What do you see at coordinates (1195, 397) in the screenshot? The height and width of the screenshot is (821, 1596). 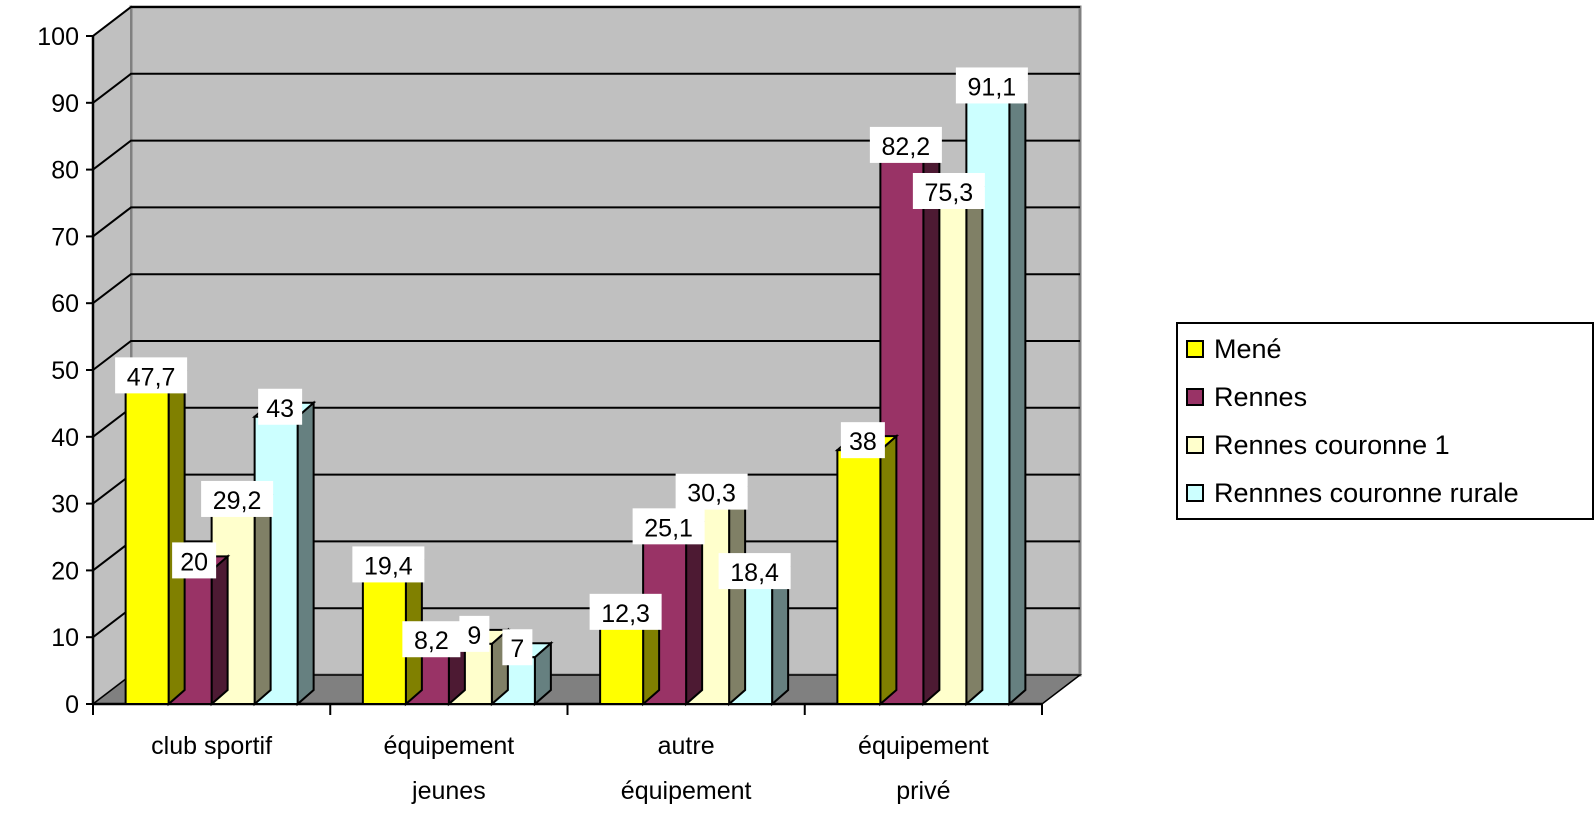 I see `legend-swatch-rennes` at bounding box center [1195, 397].